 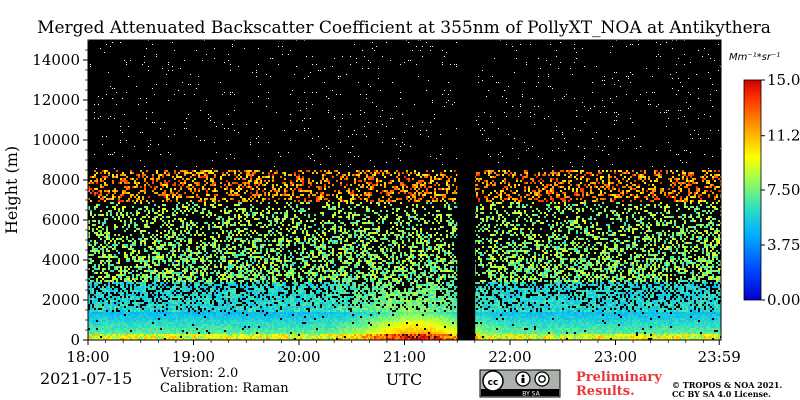 I want to click on colorbar-ticks: 15.0 11.2 7.50 3.75 0.00, so click(x=780, y=190).